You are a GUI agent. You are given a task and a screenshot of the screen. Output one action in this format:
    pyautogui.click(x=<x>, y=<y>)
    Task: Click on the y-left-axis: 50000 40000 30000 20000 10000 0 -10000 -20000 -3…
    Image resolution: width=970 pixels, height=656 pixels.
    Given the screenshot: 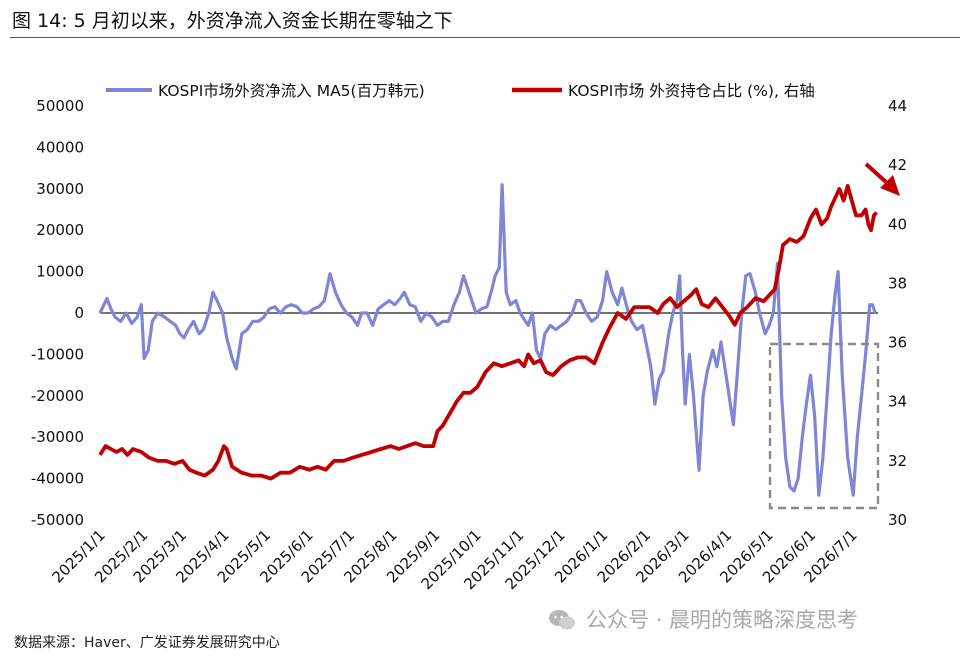 What is the action you would take?
    pyautogui.click(x=57, y=313)
    